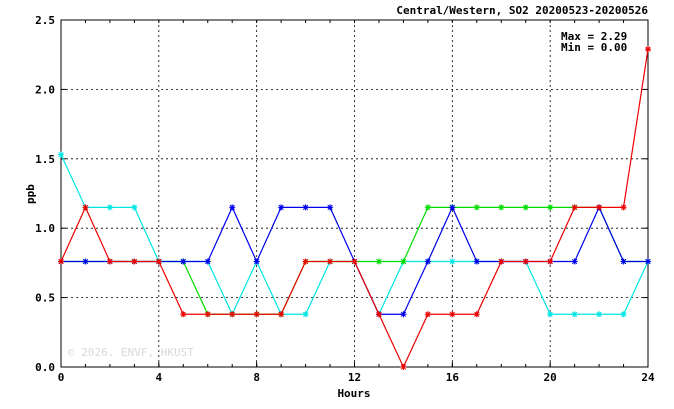 This screenshot has width=674, height=409. What do you see at coordinates (61, 377) in the screenshot?
I see `x-tick-label: 0` at bounding box center [61, 377].